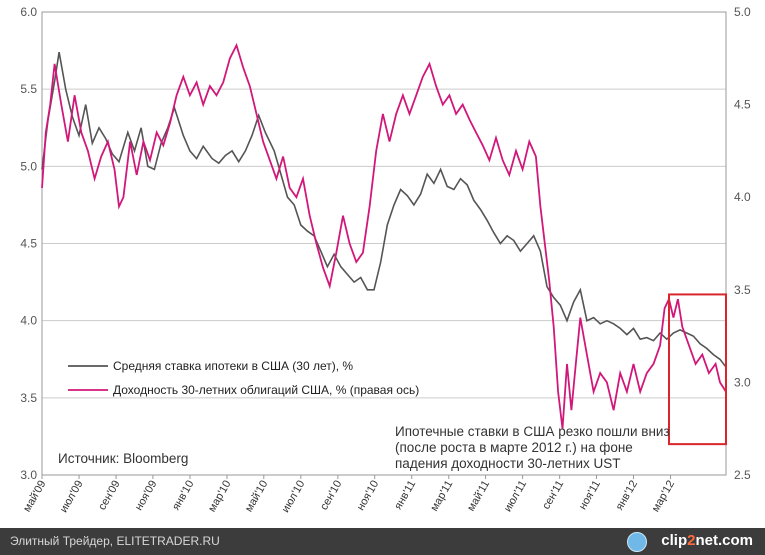 The height and width of the screenshot is (555, 765). Describe the element at coordinates (219, 497) in the screenshot. I see `x-tick-label: мар'10` at that location.